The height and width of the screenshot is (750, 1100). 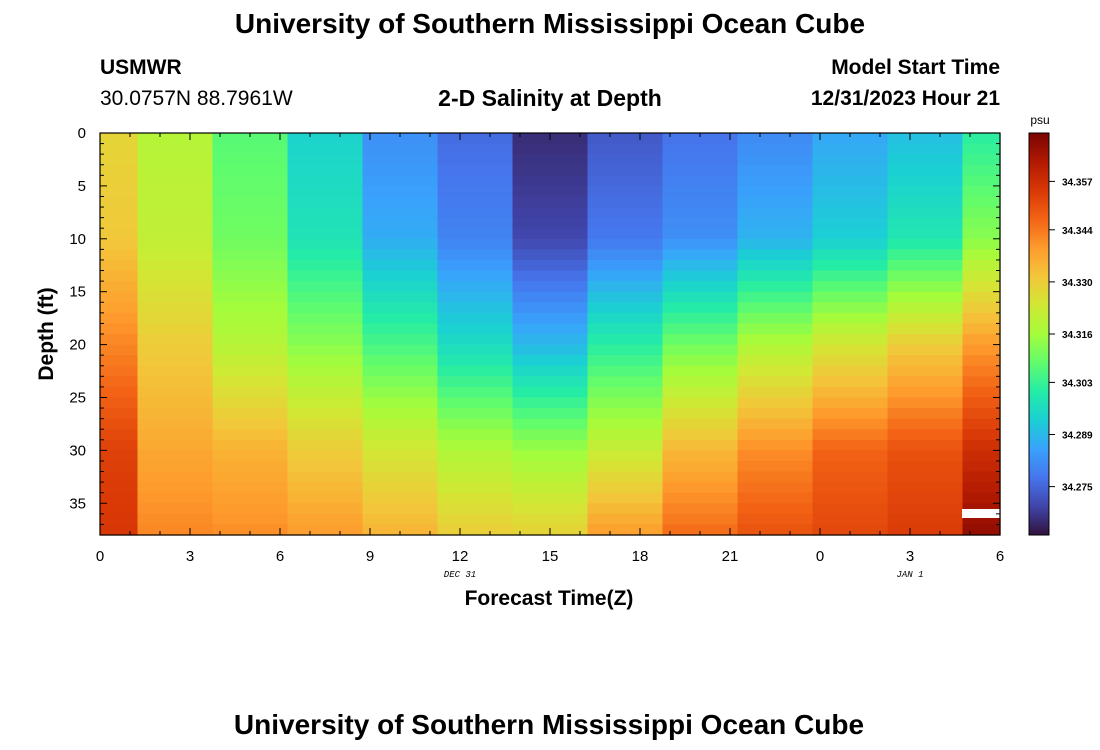 I want to click on y-tick-label: 15, so click(x=77, y=292).